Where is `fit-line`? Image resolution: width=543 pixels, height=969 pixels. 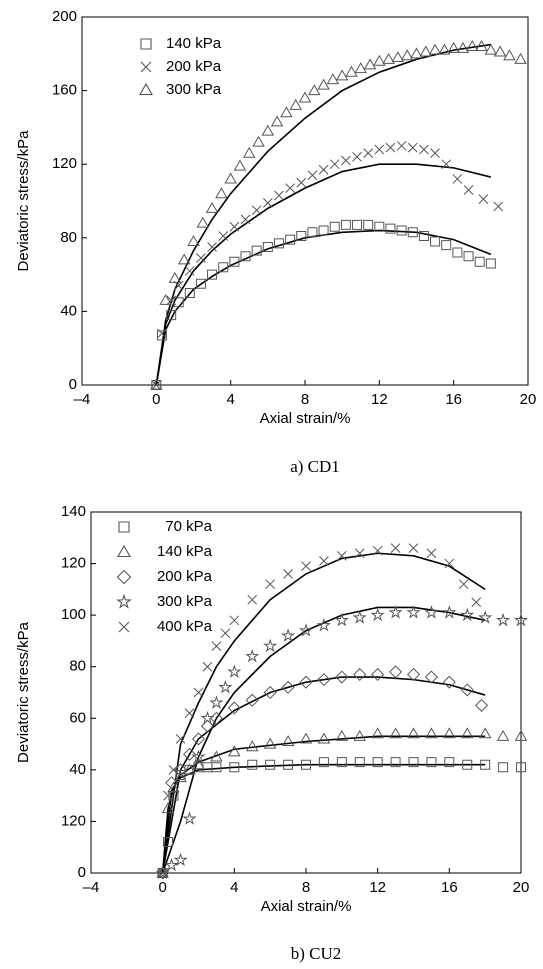
fit-line is located at coordinates (323, 818).